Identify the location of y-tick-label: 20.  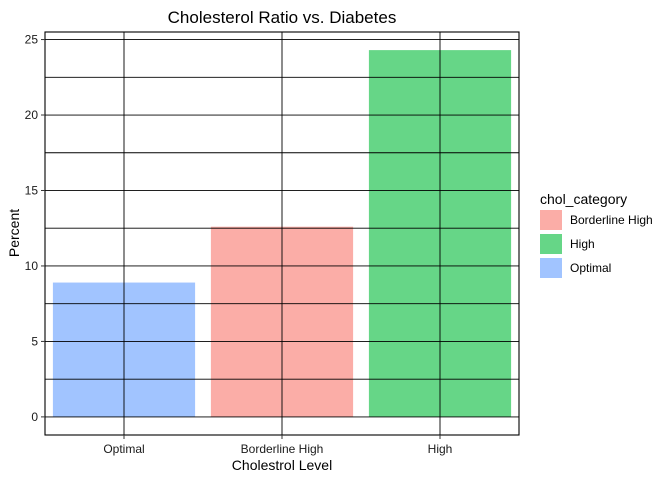
(32, 115).